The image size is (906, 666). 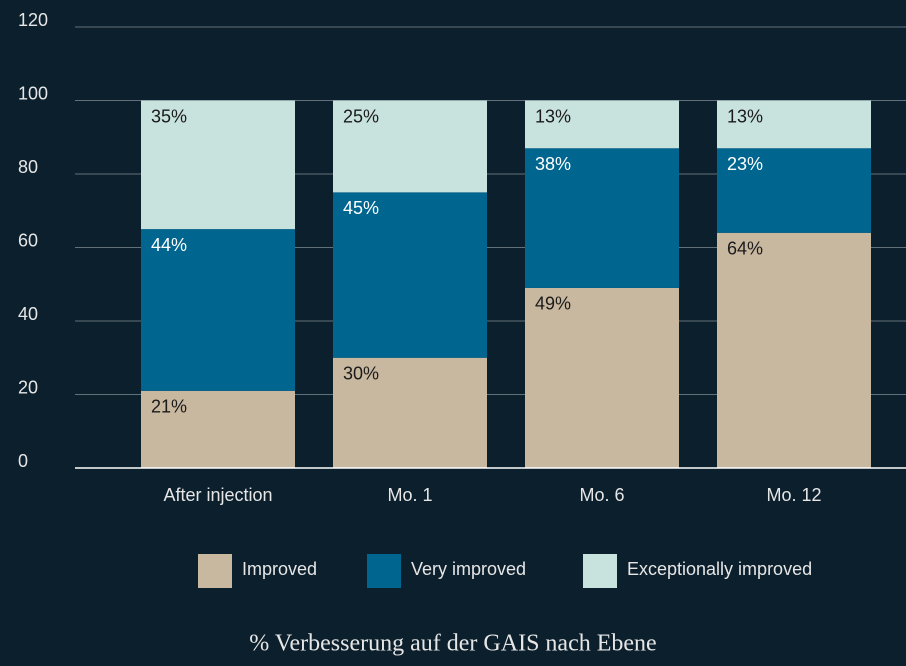 I want to click on value-label: 49%, so click(x=553, y=304).